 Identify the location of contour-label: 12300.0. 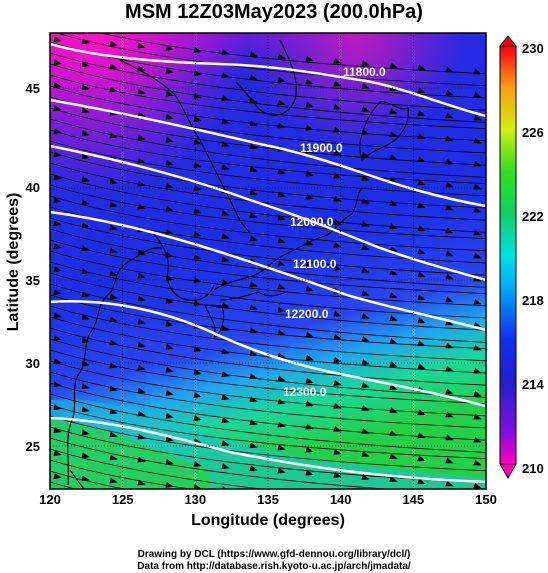
(305, 392).